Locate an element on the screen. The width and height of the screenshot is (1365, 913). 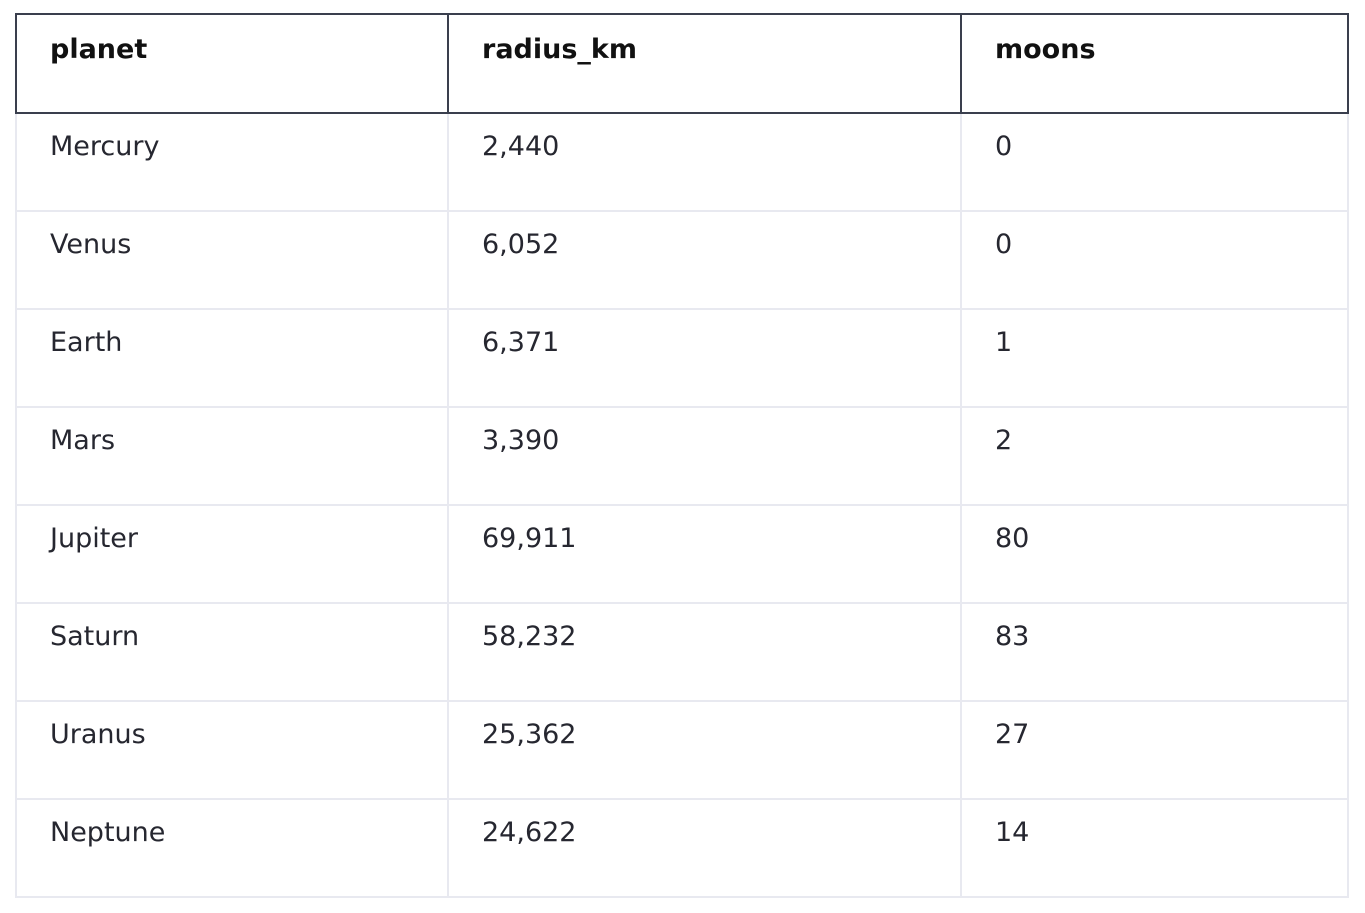
column-header-planet: planet is located at coordinates (232, 63).